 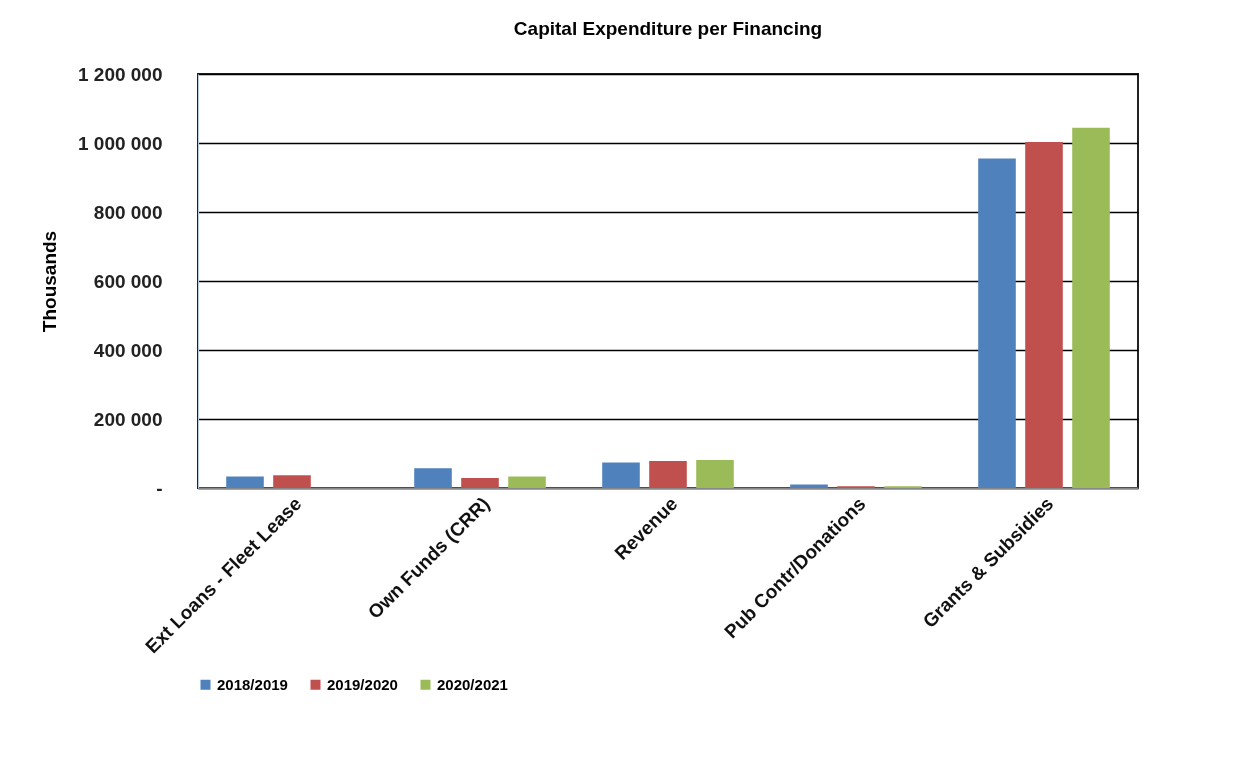 I want to click on y-axis-title: Thousands, so click(x=49, y=281).